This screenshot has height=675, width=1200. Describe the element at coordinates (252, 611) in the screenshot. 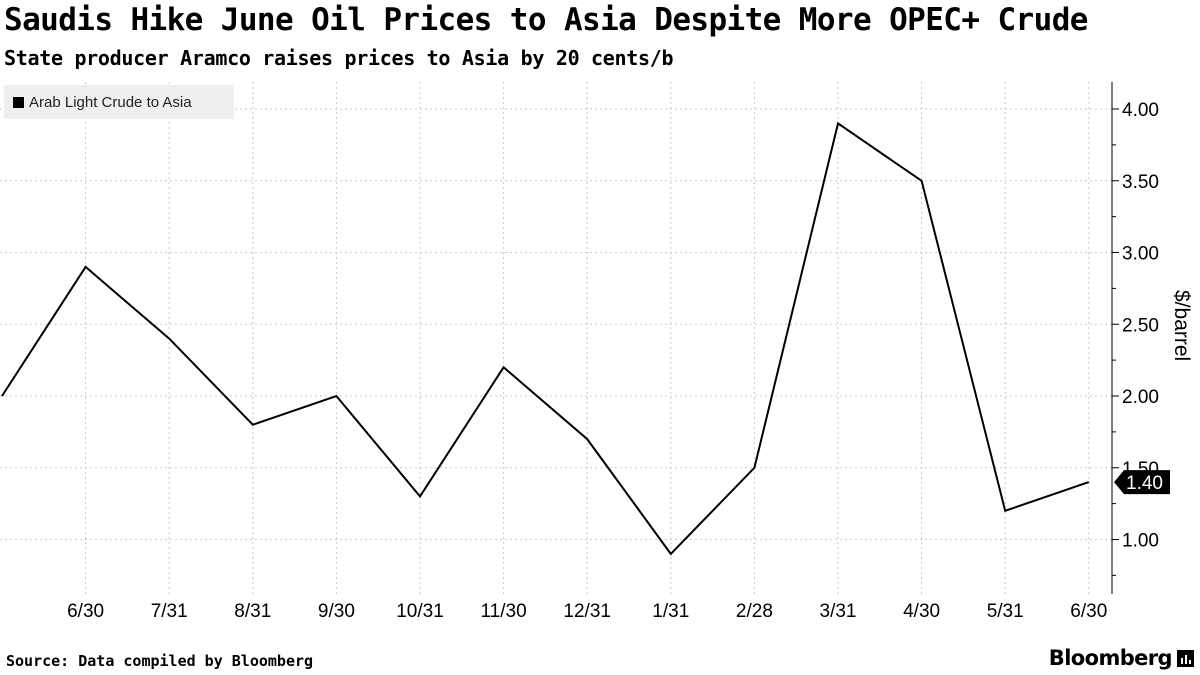

I see `x-tick-label: 8/31` at that location.